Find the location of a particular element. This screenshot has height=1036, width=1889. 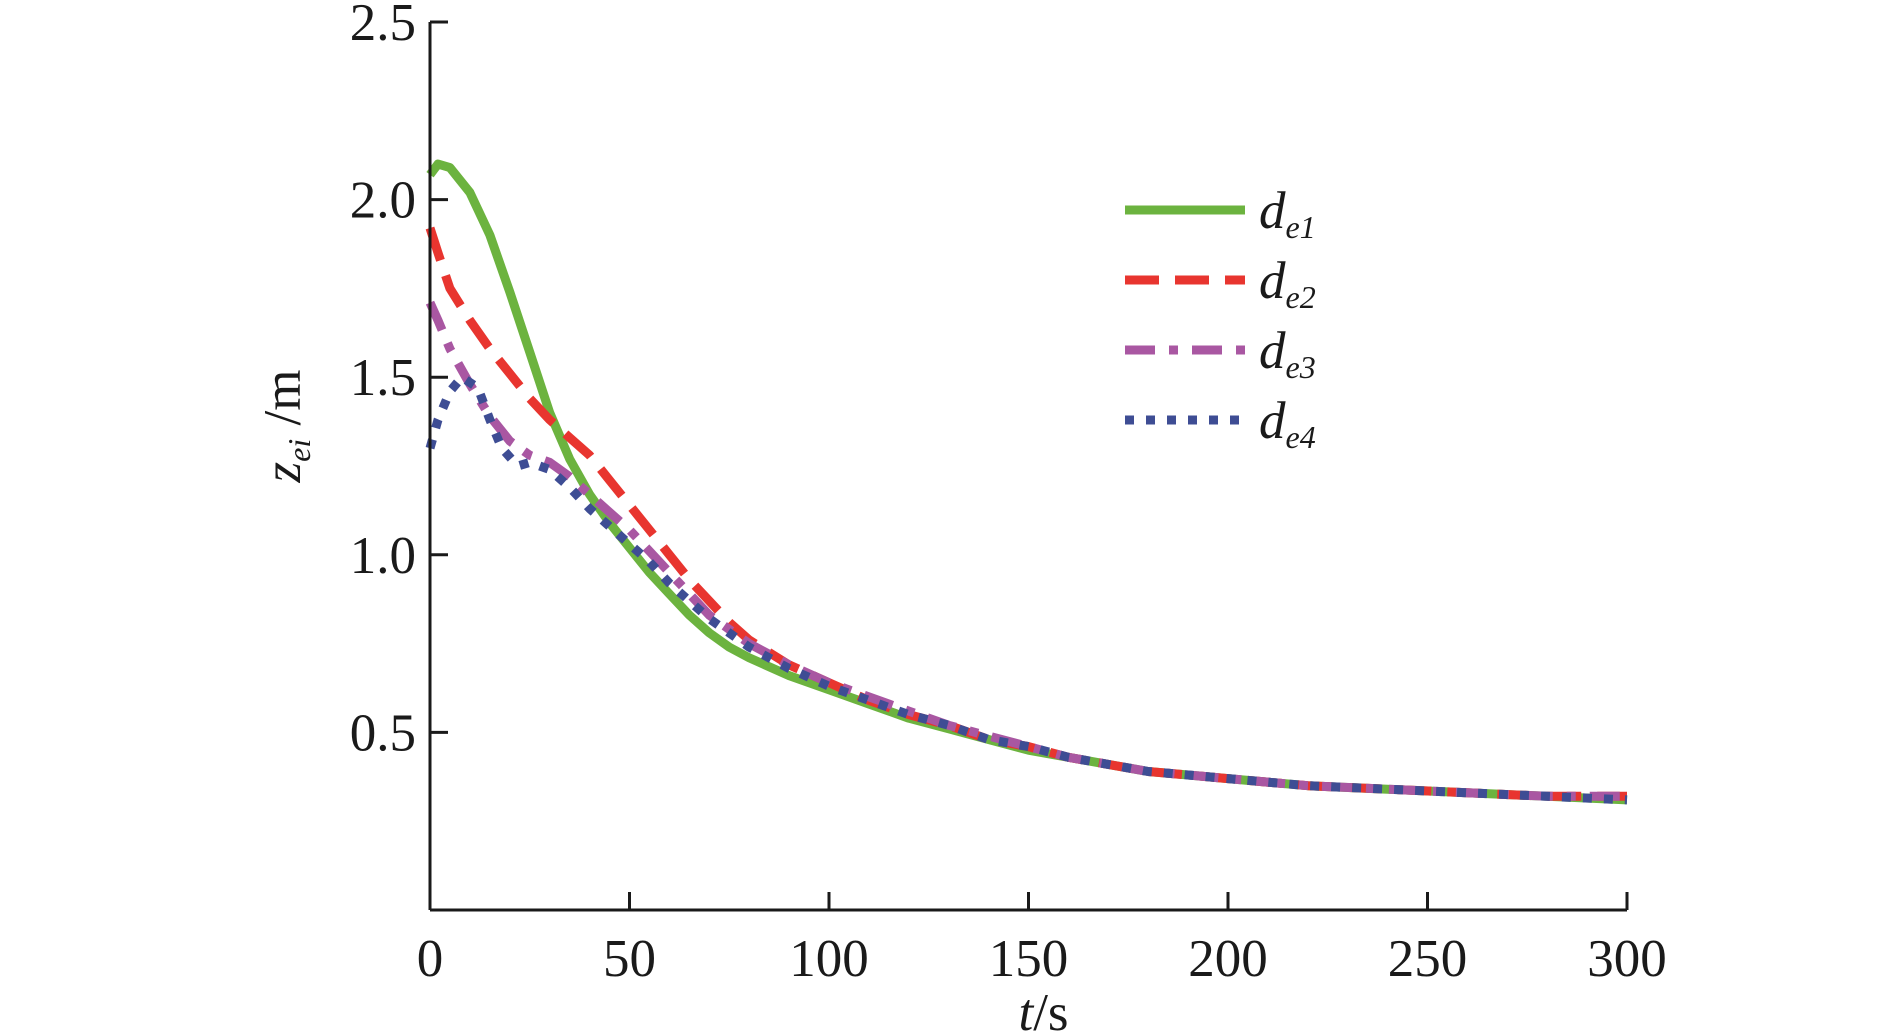

x-tick-label: 300 is located at coordinates (1627, 959).